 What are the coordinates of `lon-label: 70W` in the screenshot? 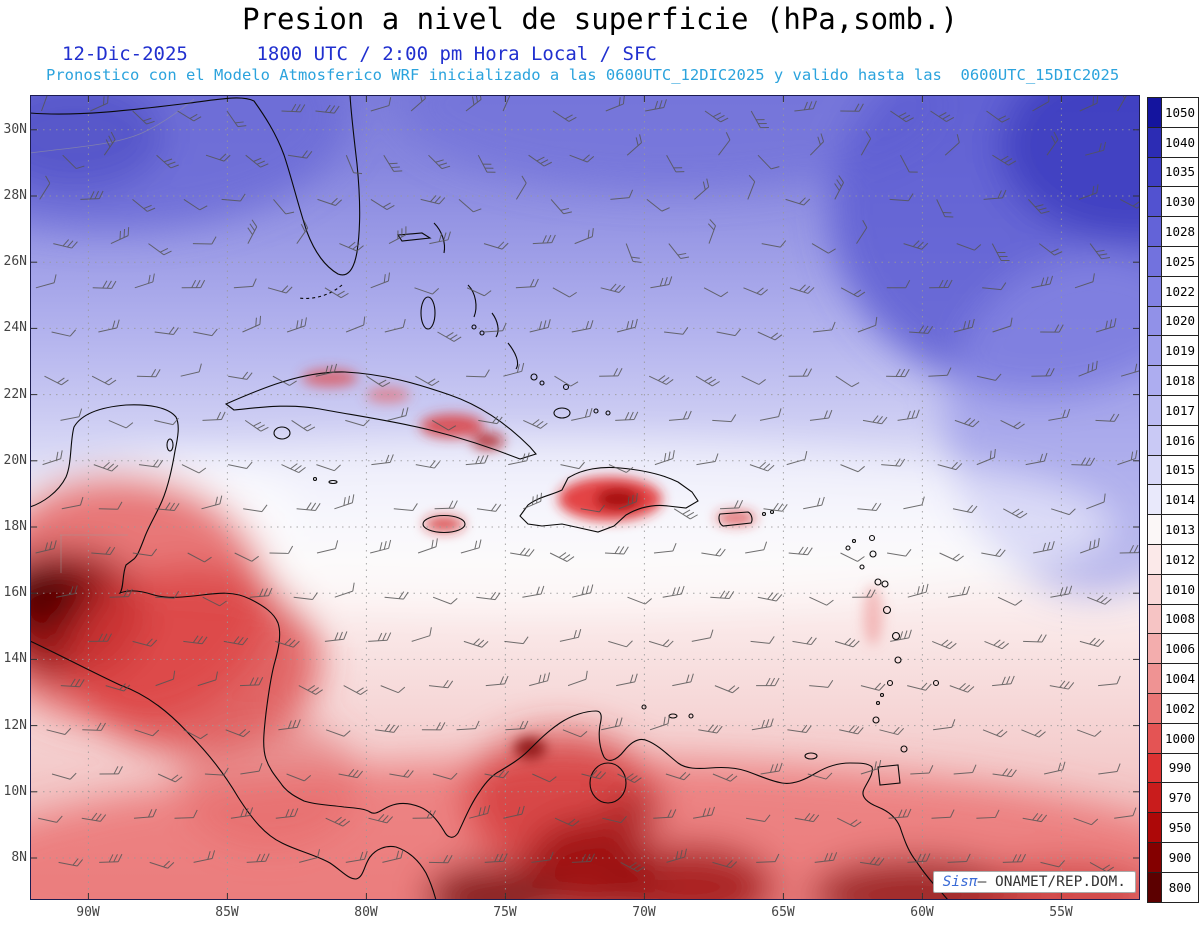 It's located at (644, 912).